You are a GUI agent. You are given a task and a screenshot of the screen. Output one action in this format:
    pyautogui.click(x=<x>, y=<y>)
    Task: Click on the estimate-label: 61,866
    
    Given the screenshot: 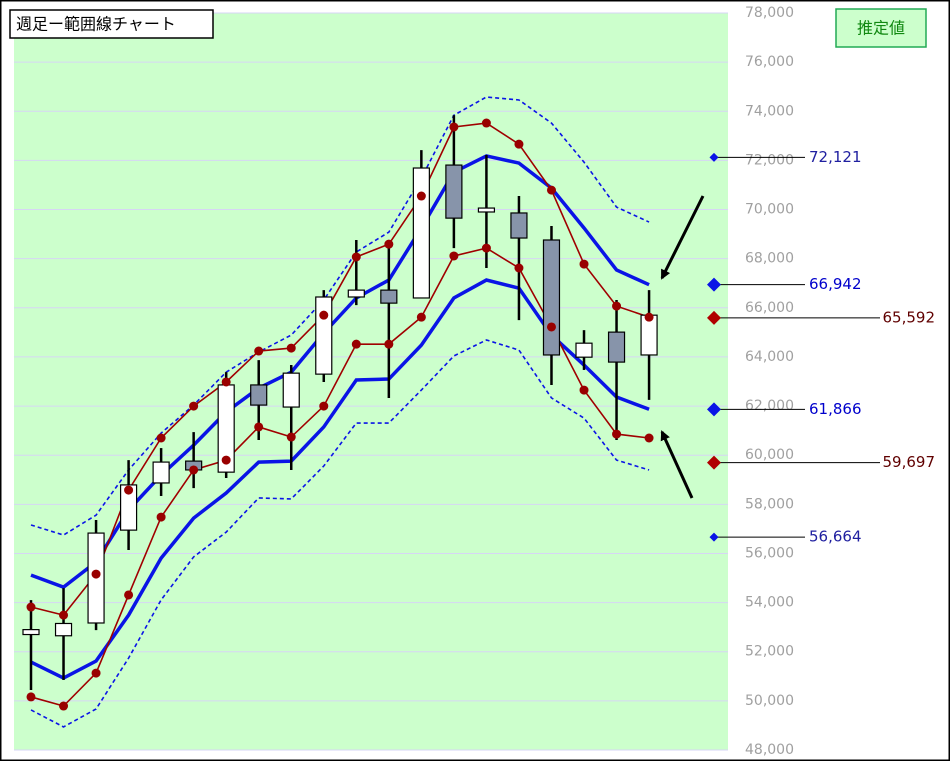 What is the action you would take?
    pyautogui.click(x=835, y=409)
    